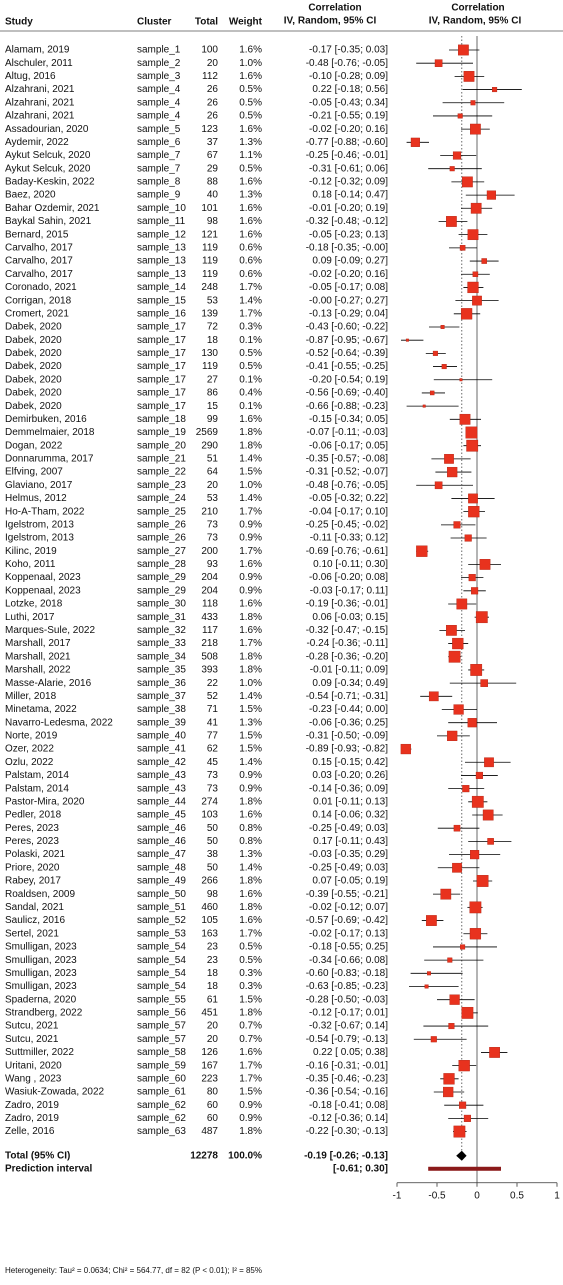 The height and width of the screenshot is (1285, 563). What do you see at coordinates (210, 630) in the screenshot?
I see `total: 117` at bounding box center [210, 630].